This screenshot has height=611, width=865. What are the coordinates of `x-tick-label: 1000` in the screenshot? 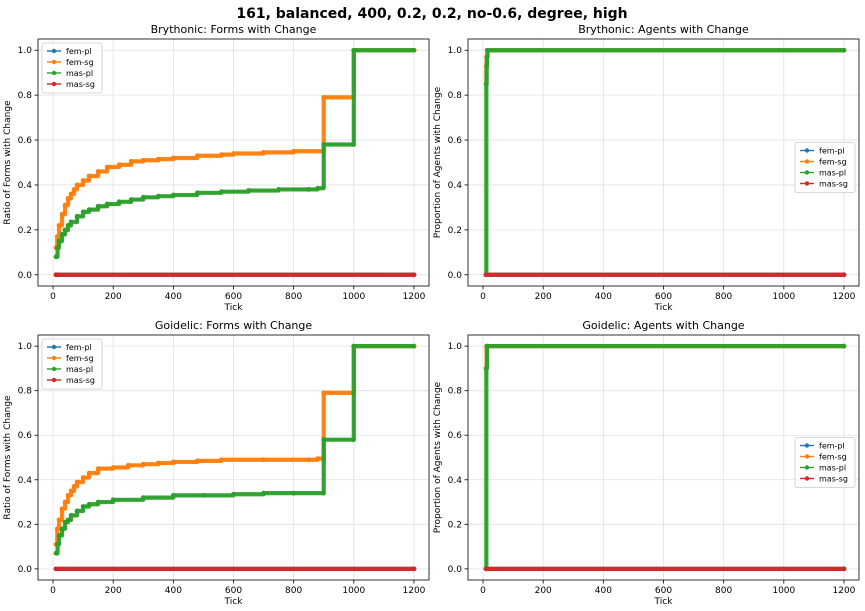 It's located at (353, 297).